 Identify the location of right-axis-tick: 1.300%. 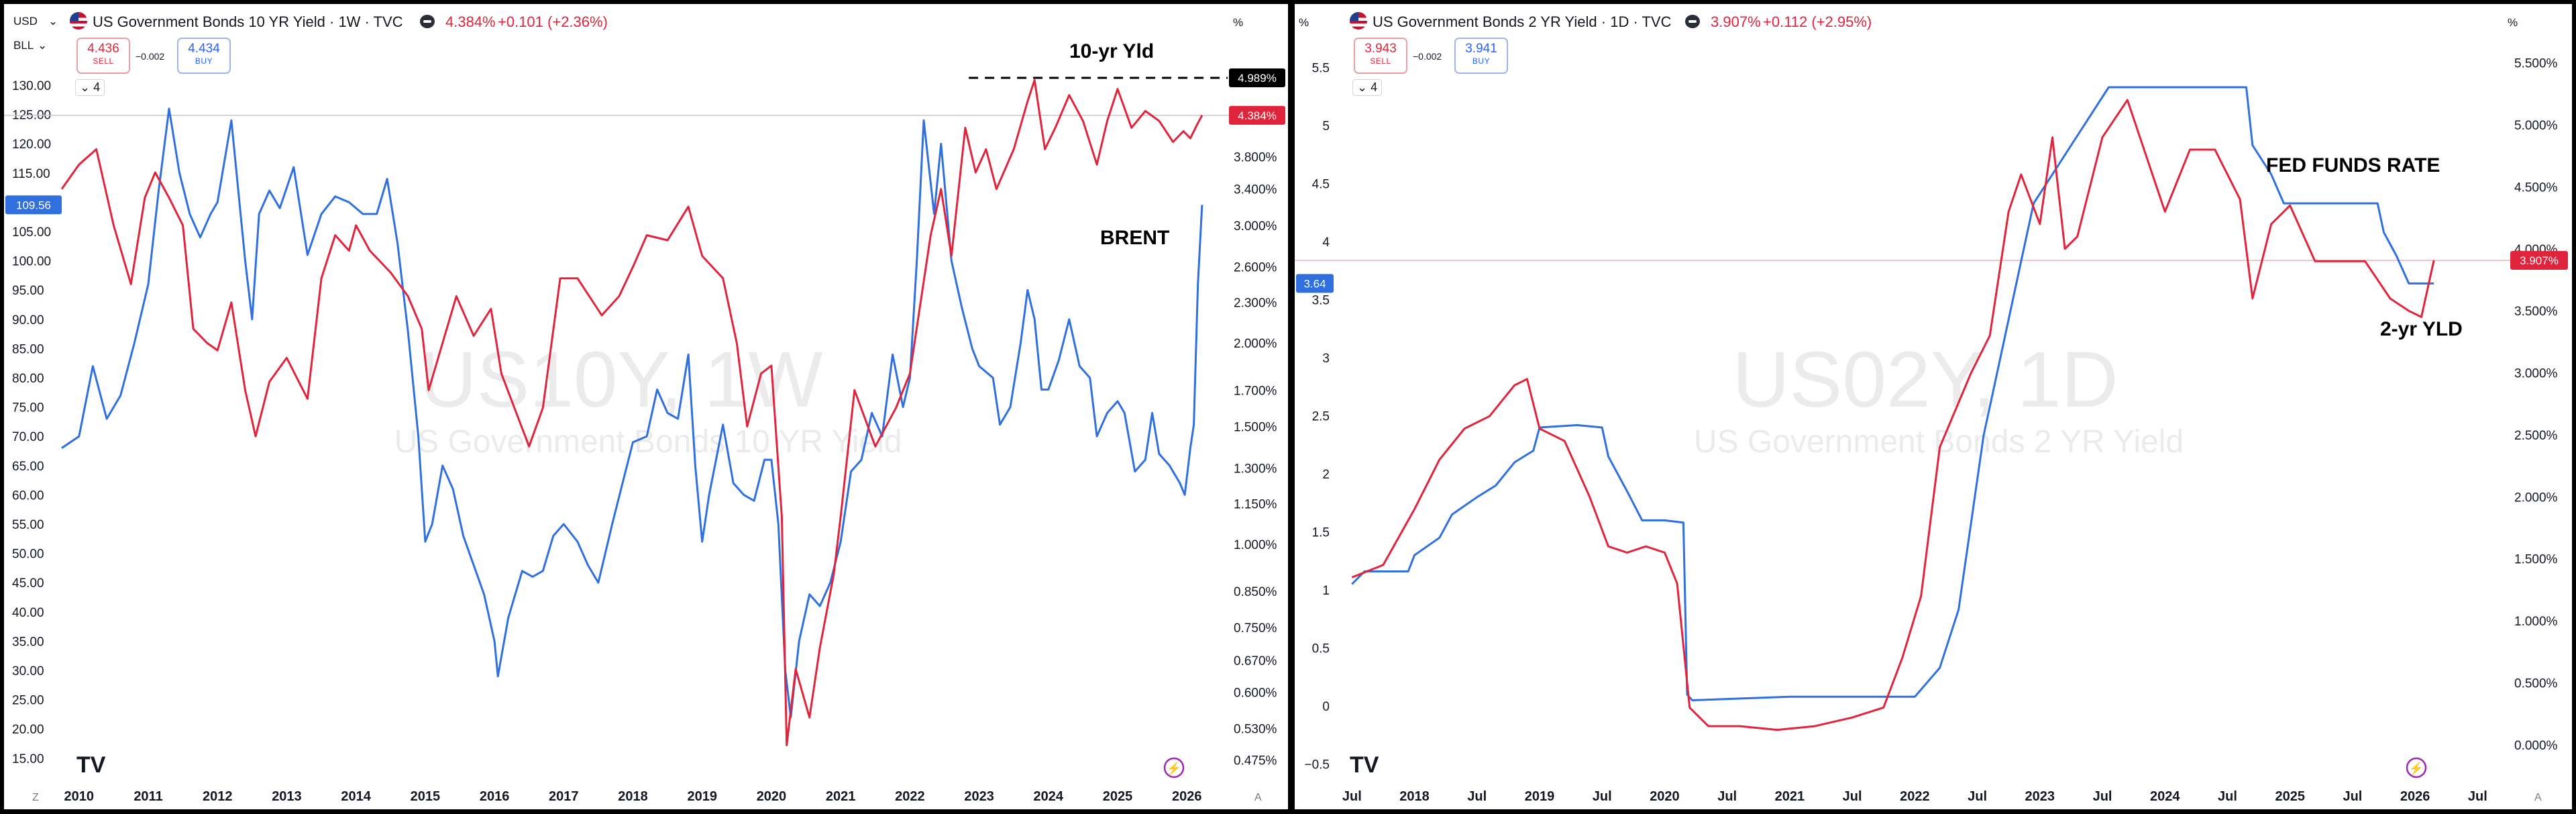
(1255, 469).